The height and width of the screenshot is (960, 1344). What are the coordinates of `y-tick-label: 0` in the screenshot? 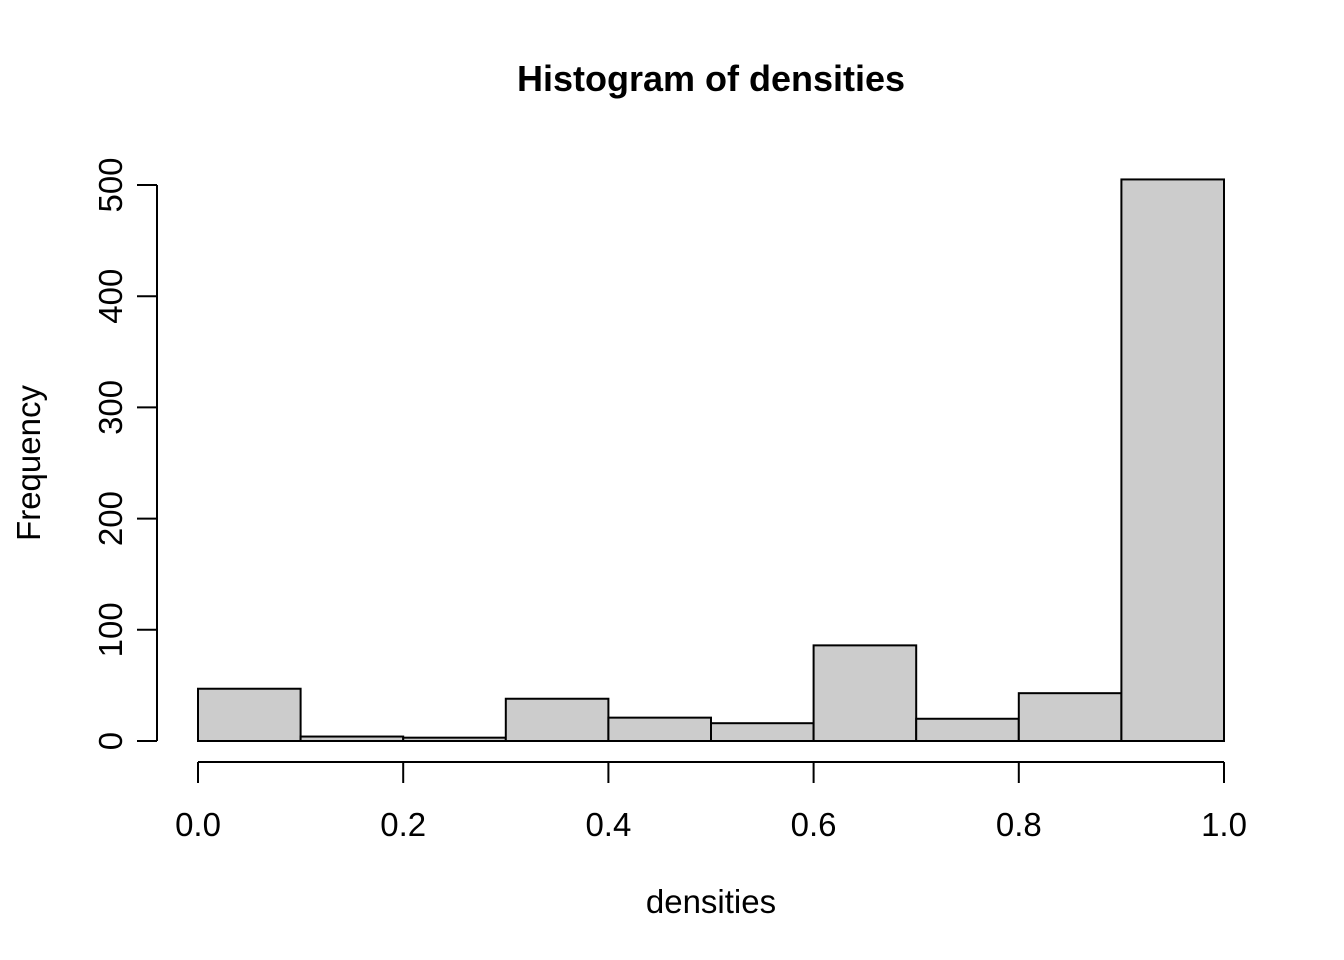 It's located at (110, 741).